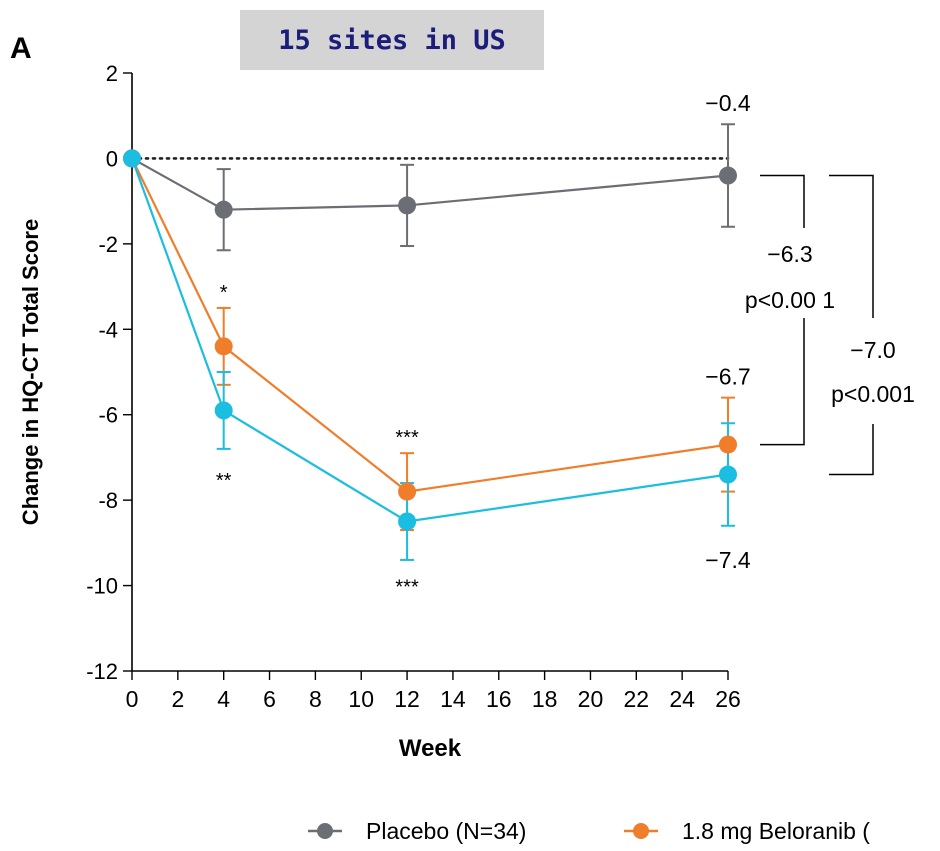 The height and width of the screenshot is (851, 940). What do you see at coordinates (728, 103) in the screenshot?
I see `annotation: −0.4` at bounding box center [728, 103].